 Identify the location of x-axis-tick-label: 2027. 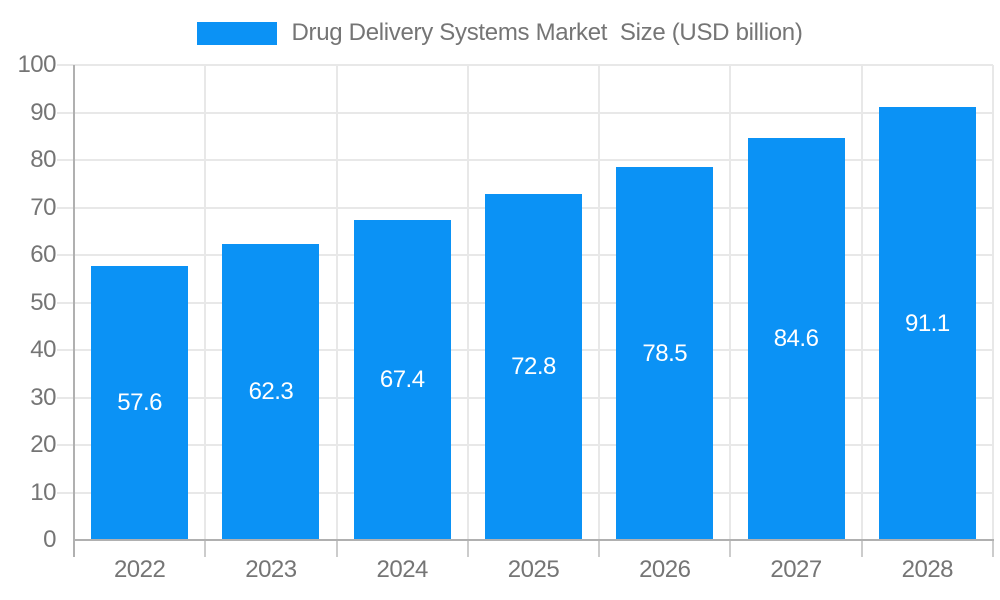
(796, 569).